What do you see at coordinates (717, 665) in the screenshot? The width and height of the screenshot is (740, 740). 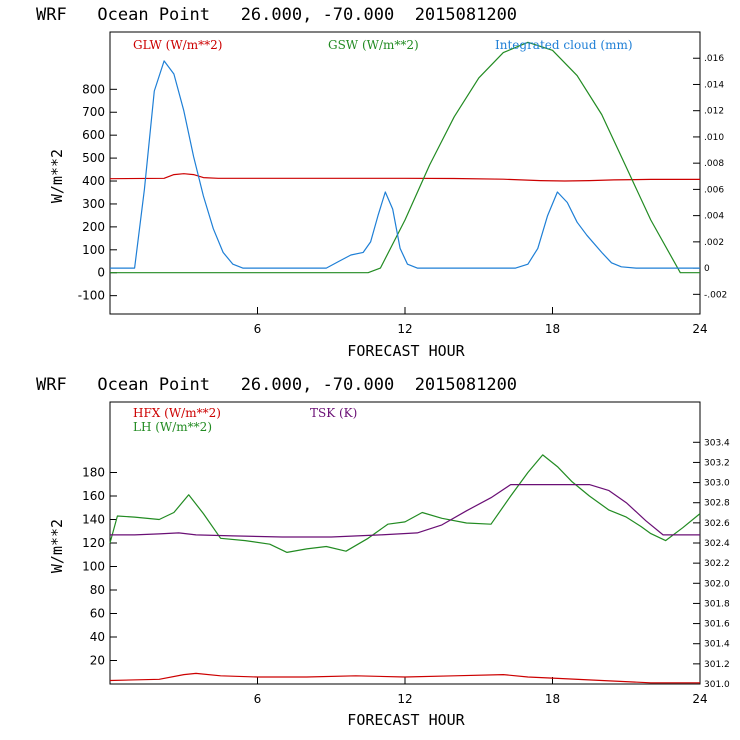 I see `chart2-y2-tick-label: 301.2` at bounding box center [717, 665].